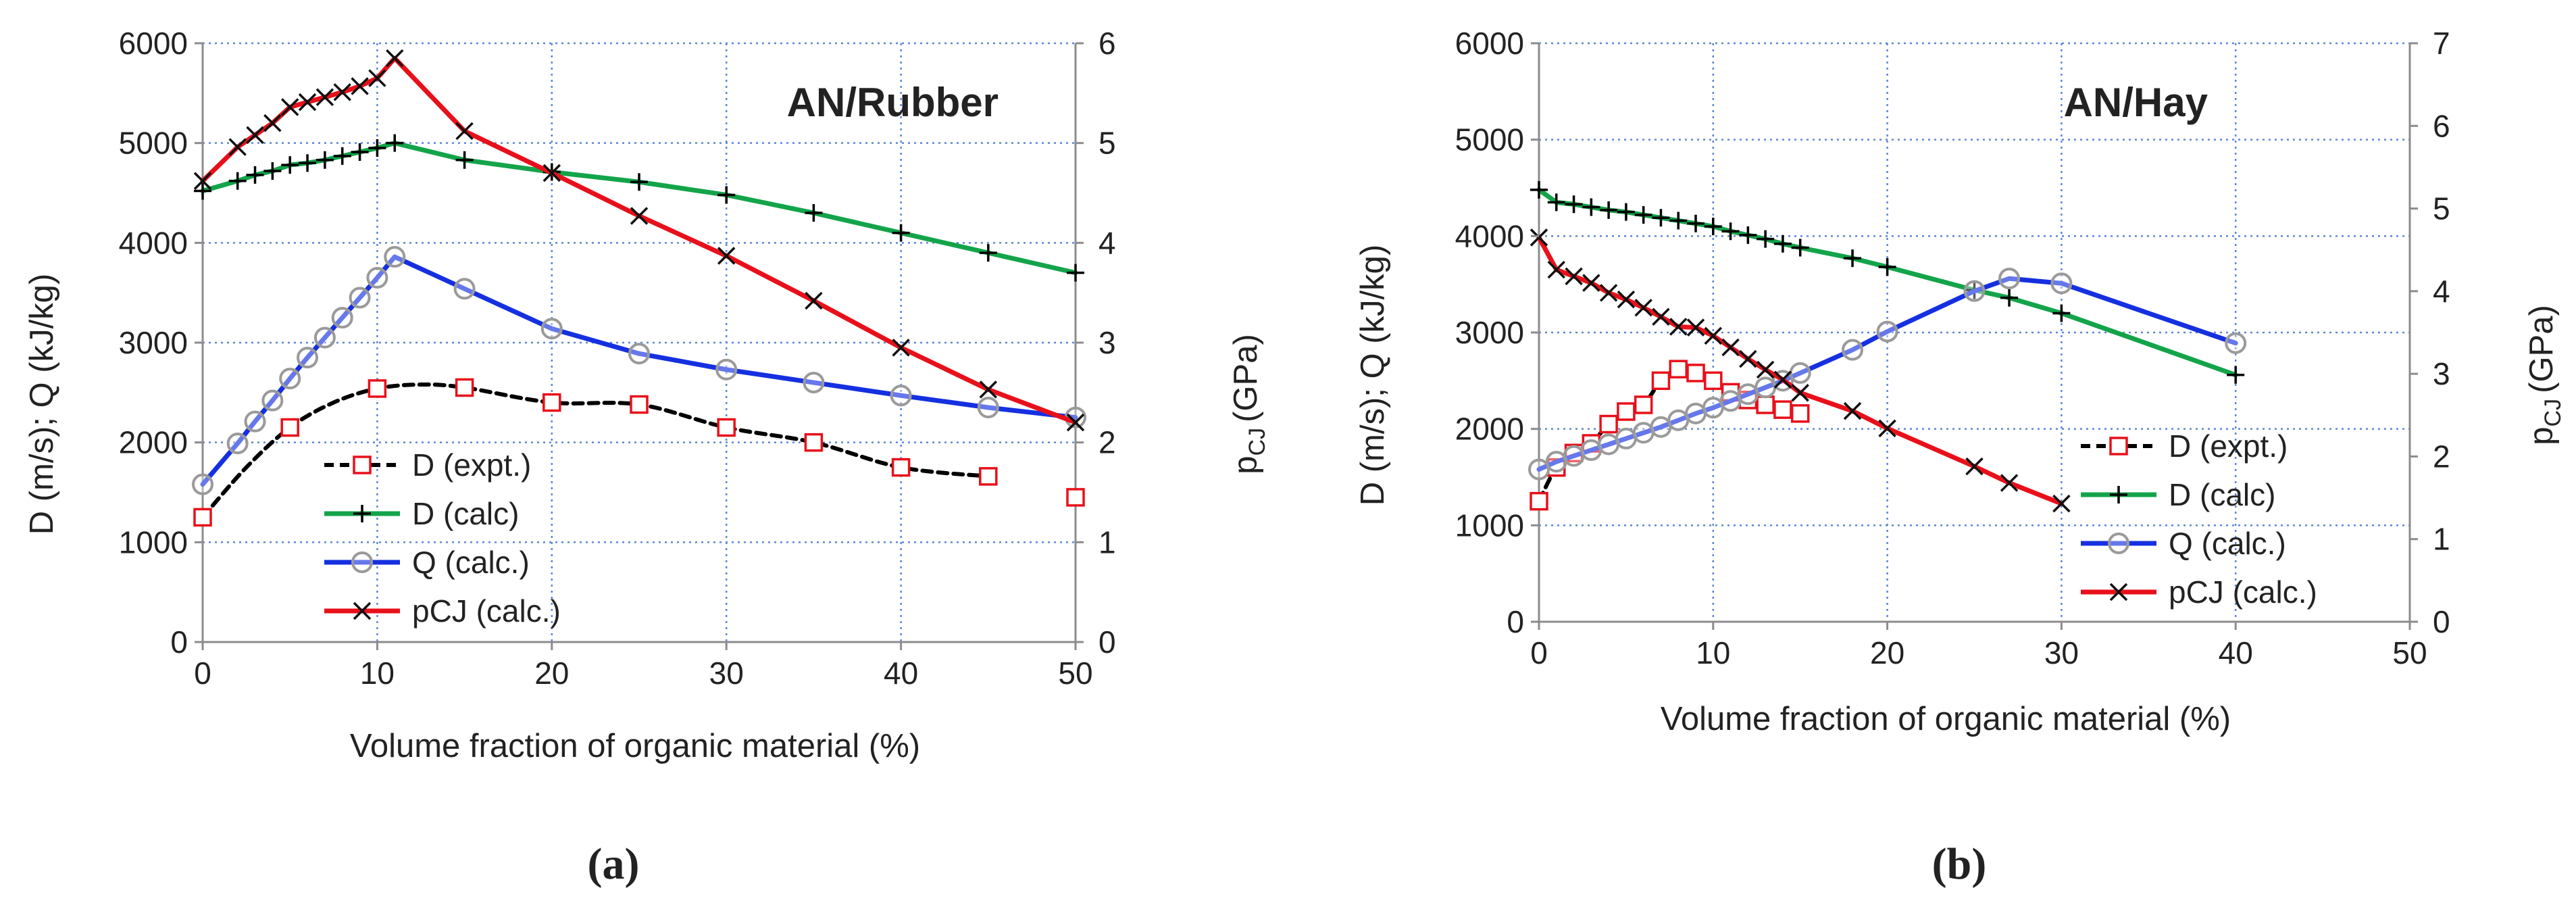  Describe the element at coordinates (2136, 102) in the screenshot. I see `panel-b-title: AN/Hay` at that location.